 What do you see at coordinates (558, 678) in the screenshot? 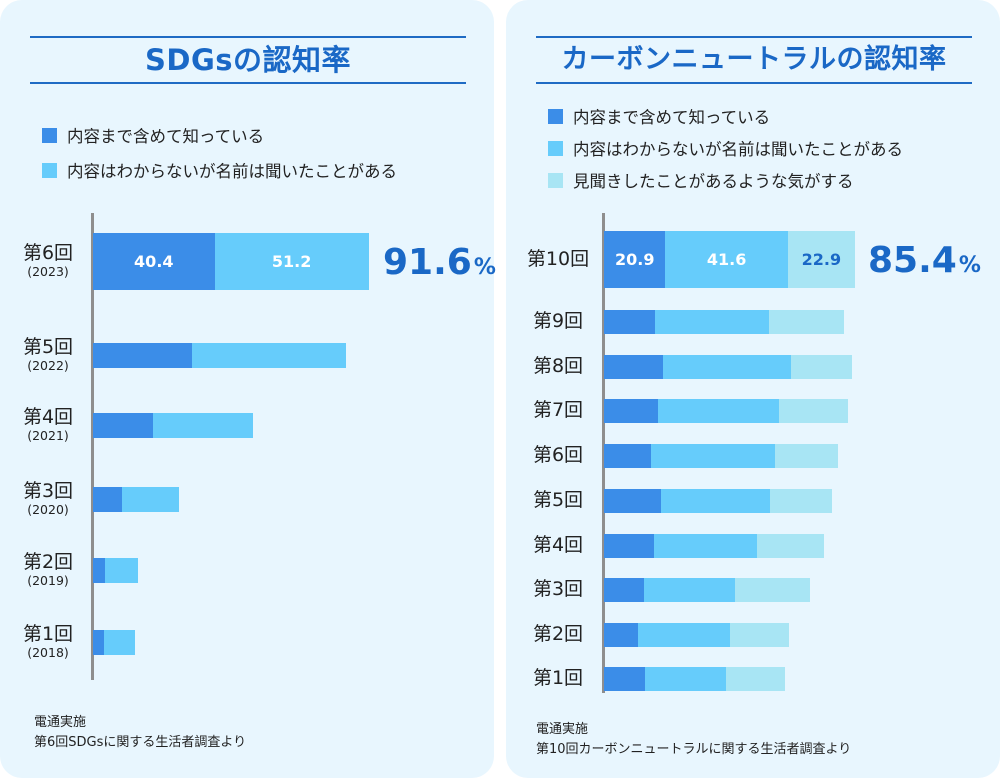
I see `category-label: 第1回` at bounding box center [558, 678].